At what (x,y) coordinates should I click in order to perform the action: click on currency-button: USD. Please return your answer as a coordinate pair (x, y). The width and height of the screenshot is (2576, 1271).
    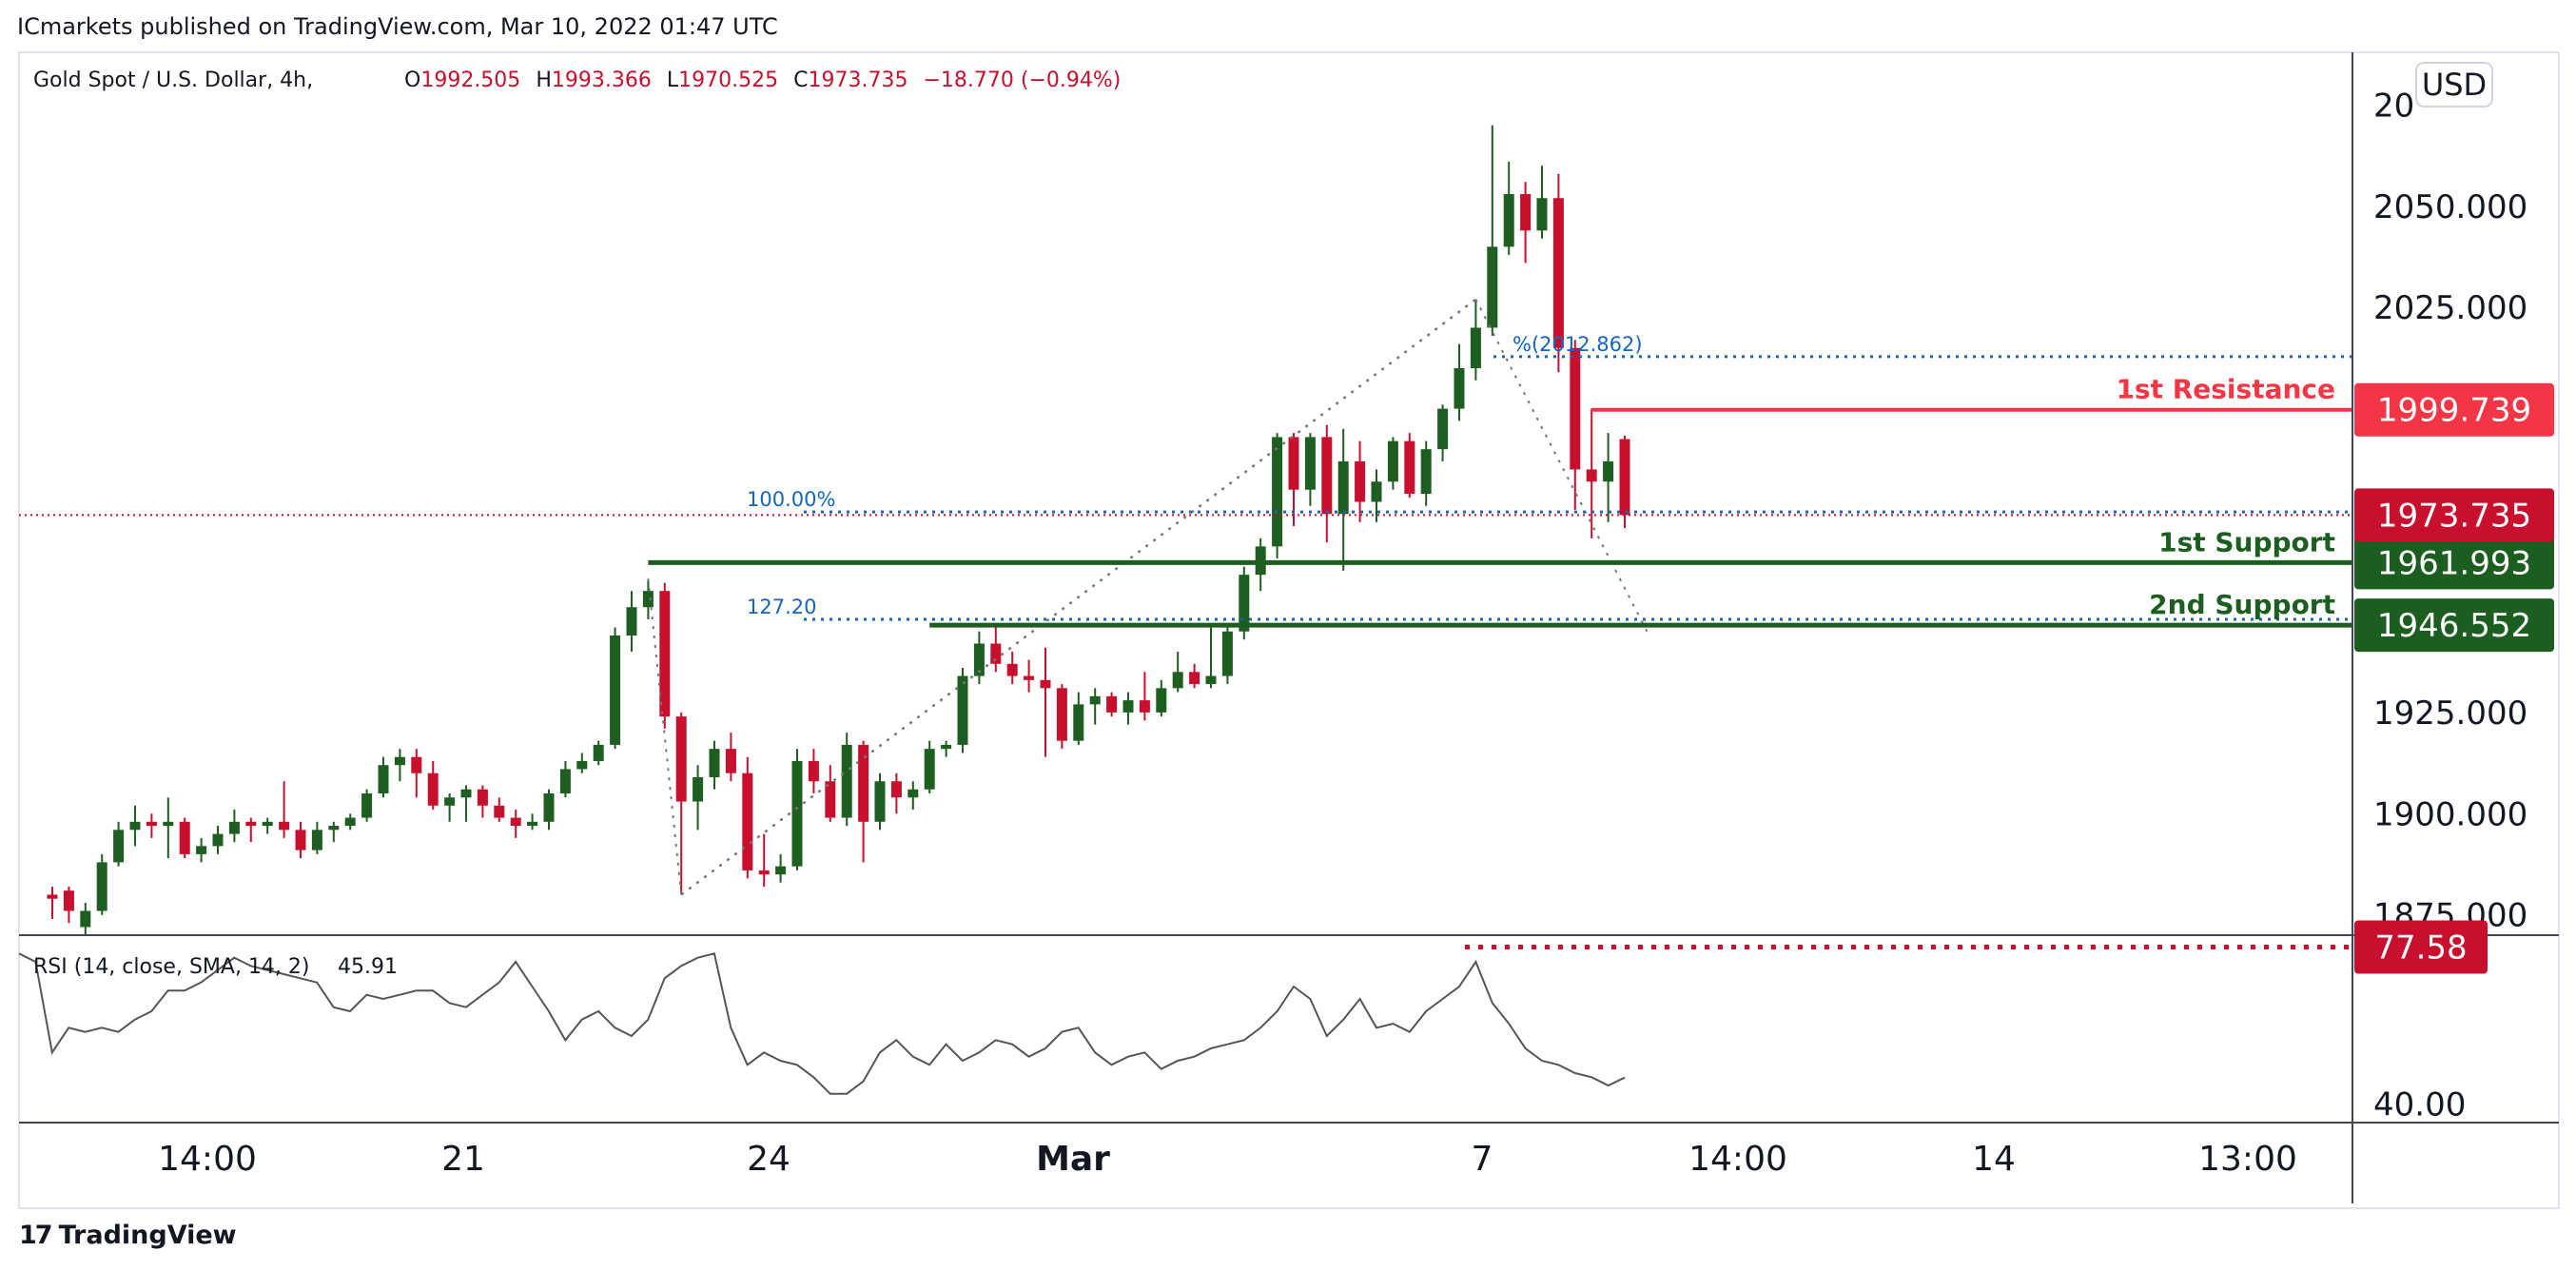
    Looking at the image, I should click on (2454, 85).